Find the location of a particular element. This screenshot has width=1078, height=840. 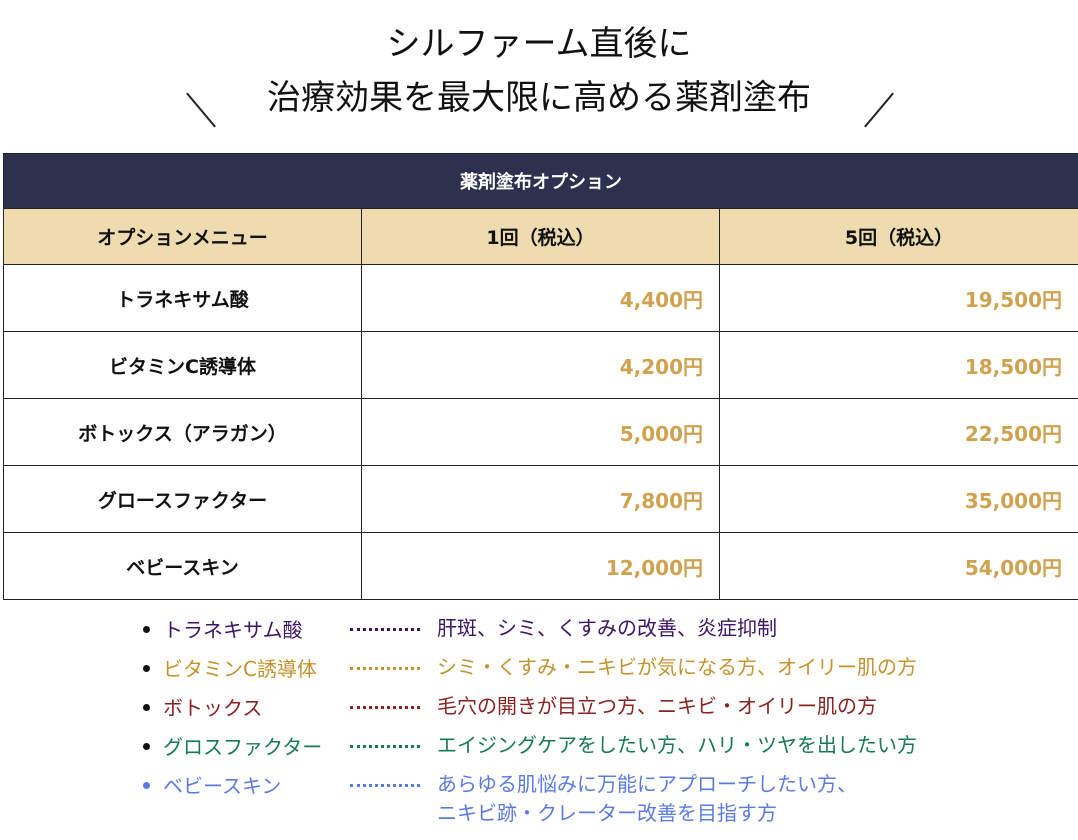

price-once: 4,200円 is located at coordinates (540, 365).